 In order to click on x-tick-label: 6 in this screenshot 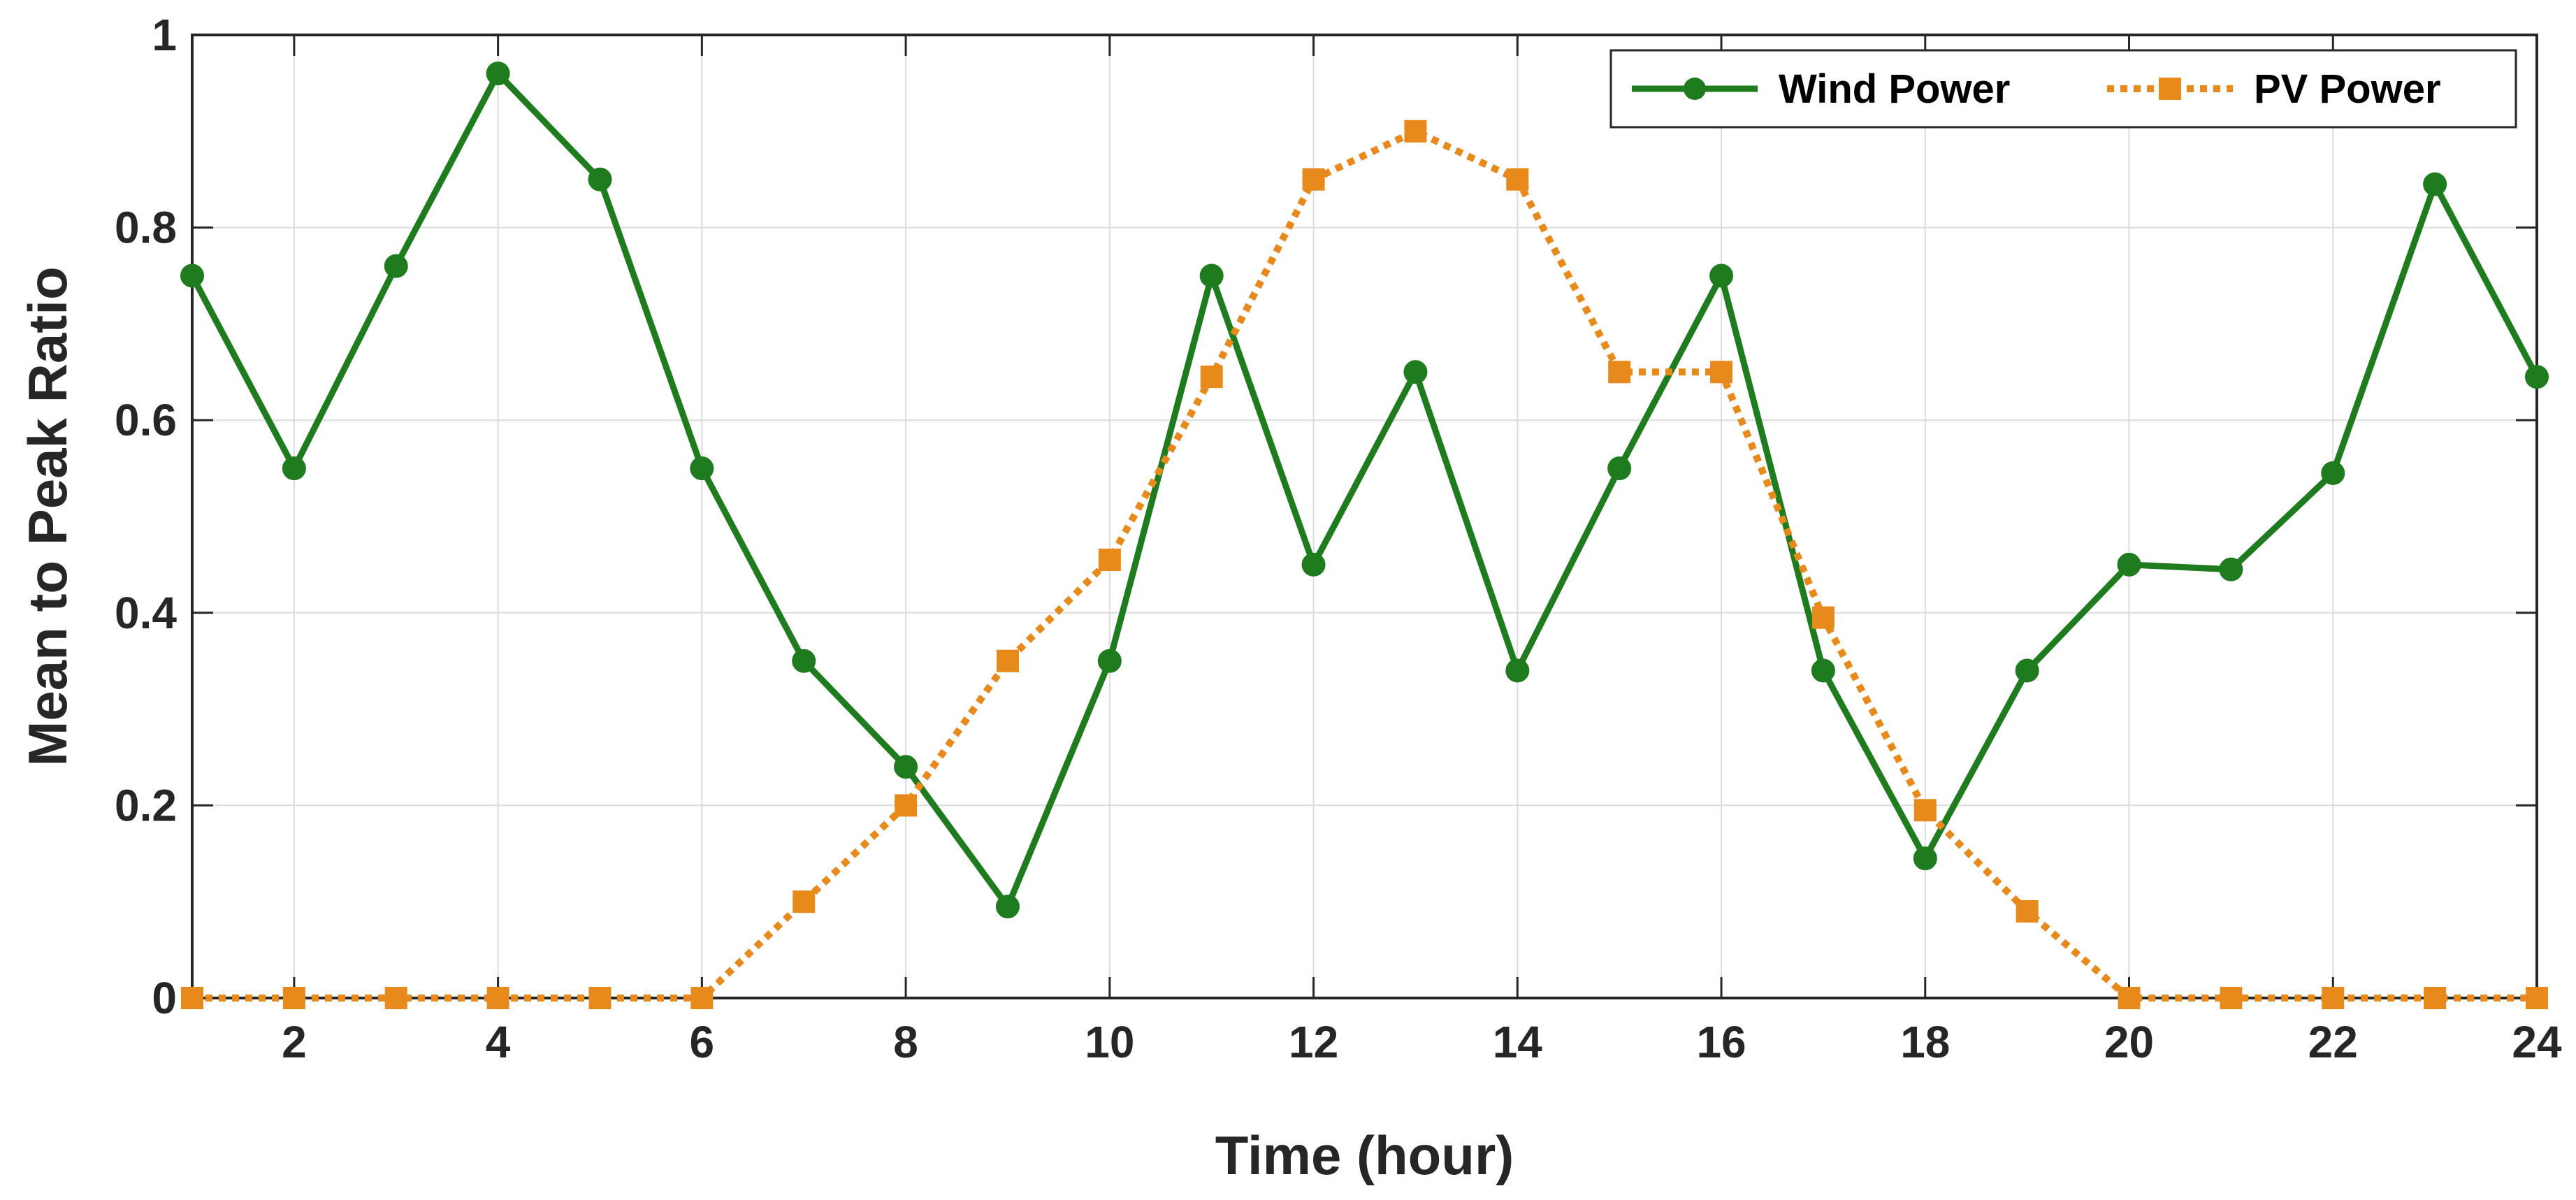, I will do `click(703, 1042)`.